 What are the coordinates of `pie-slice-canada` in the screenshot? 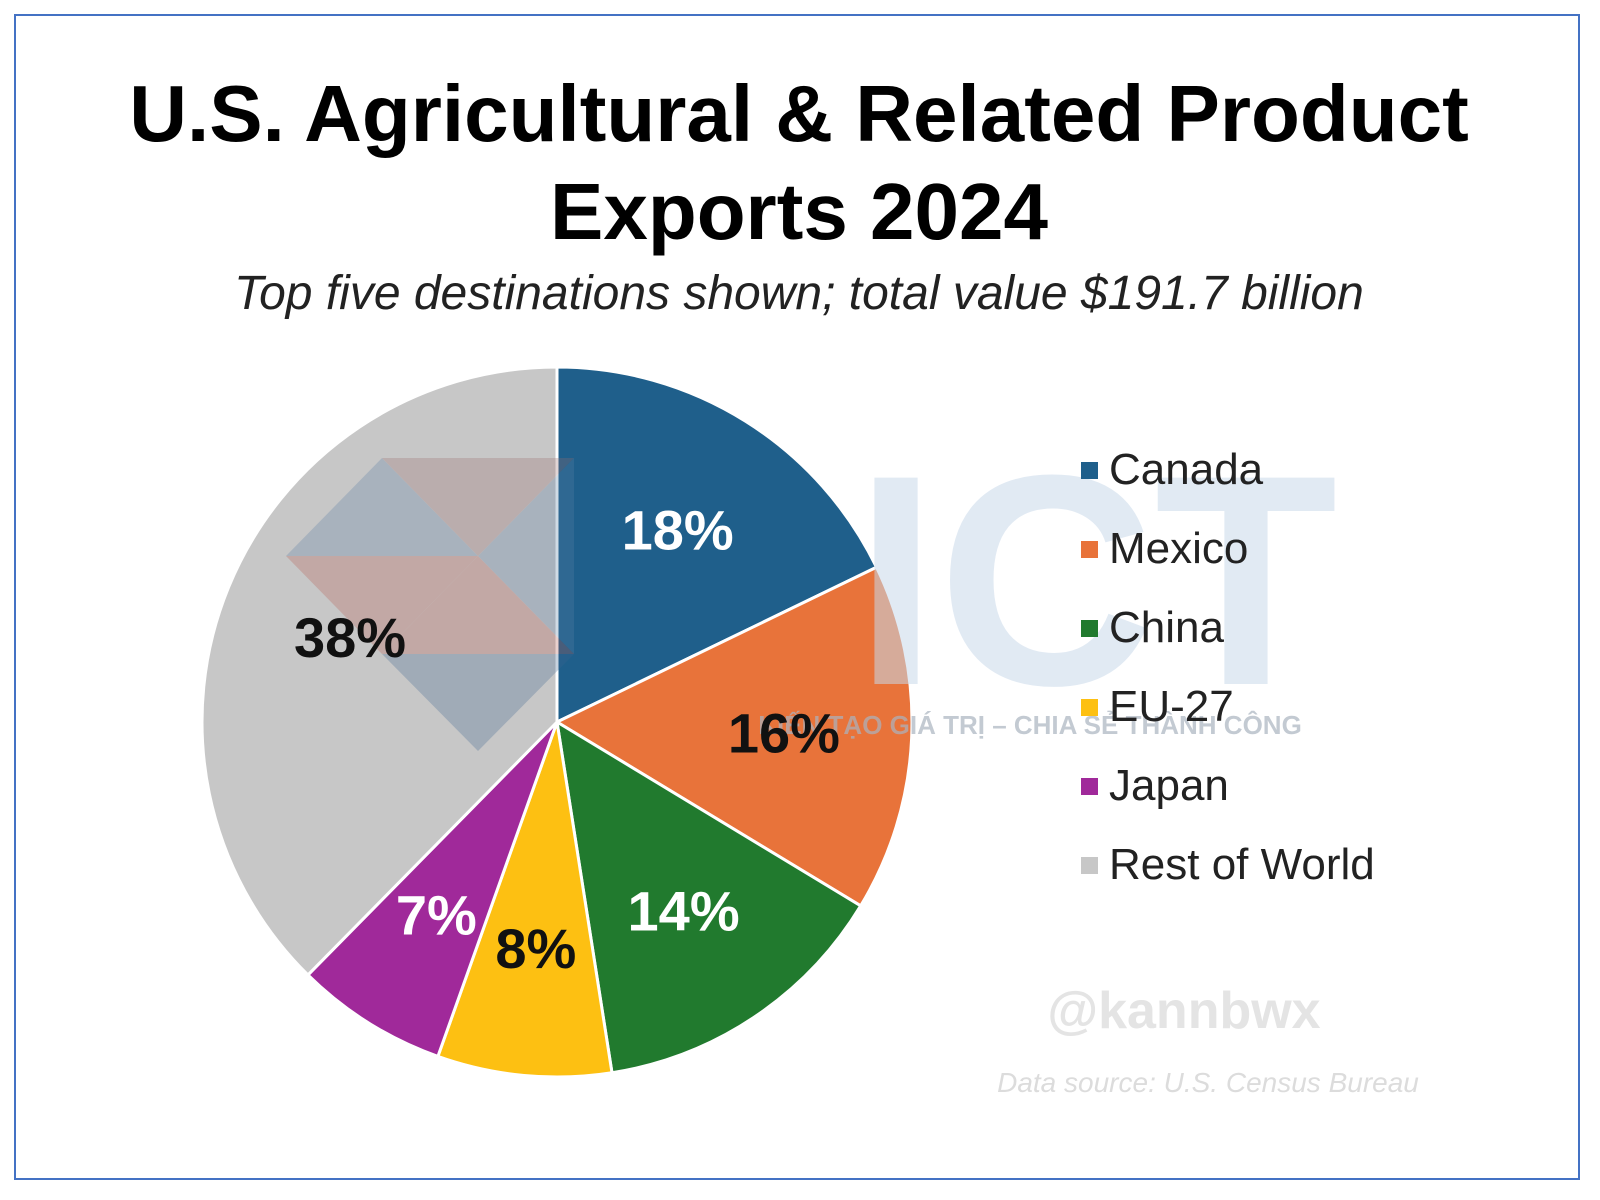 It's located at (717, 545).